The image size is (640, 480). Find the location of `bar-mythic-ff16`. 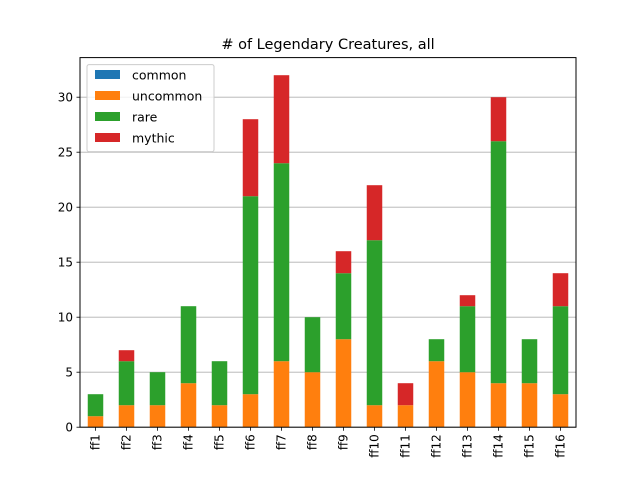

bar-mythic-ff16 is located at coordinates (560, 290).